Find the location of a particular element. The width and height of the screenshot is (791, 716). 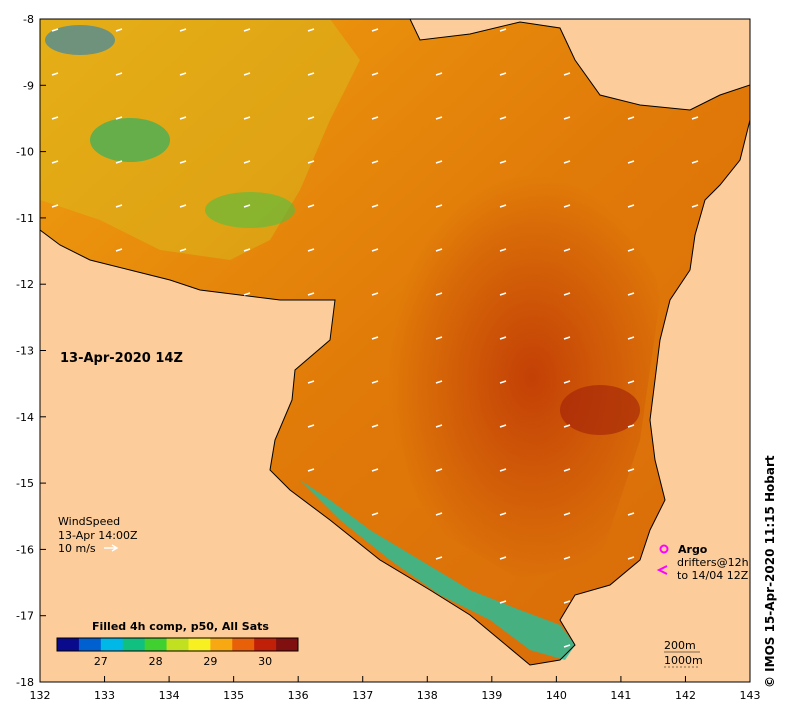

argo-icon is located at coordinates (664, 549).